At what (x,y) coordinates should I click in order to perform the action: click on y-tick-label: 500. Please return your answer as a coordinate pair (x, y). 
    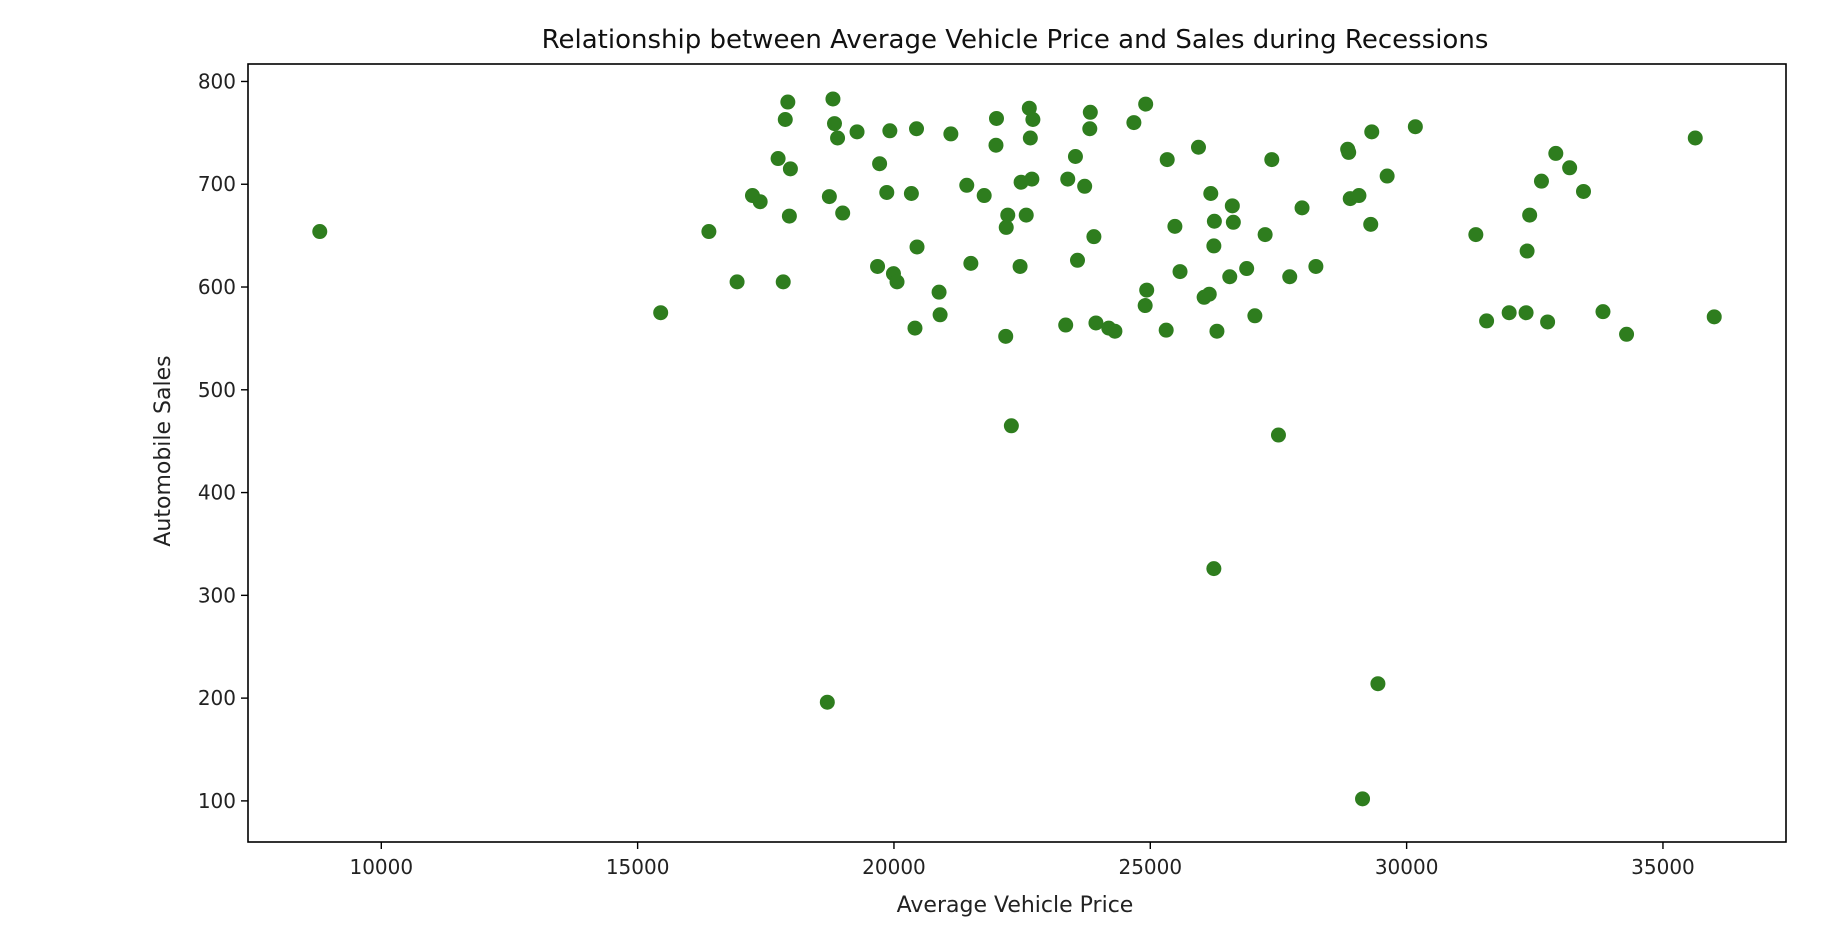
    Looking at the image, I should click on (217, 390).